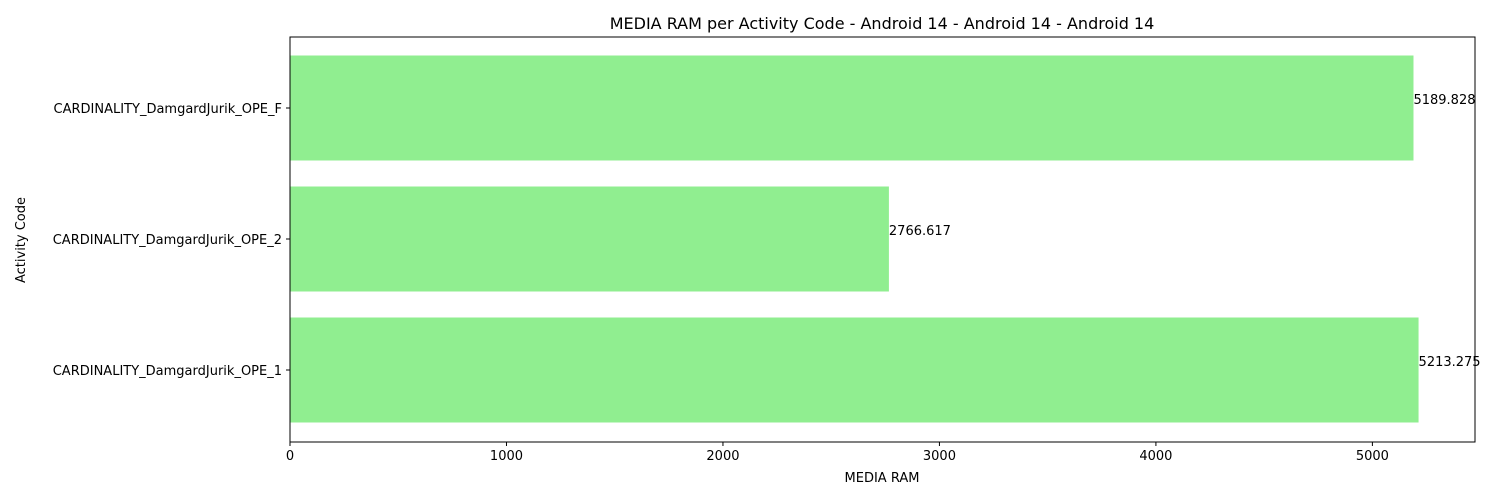 The height and width of the screenshot is (500, 1500). What do you see at coordinates (589, 239) in the screenshot?
I see `bar` at bounding box center [589, 239].